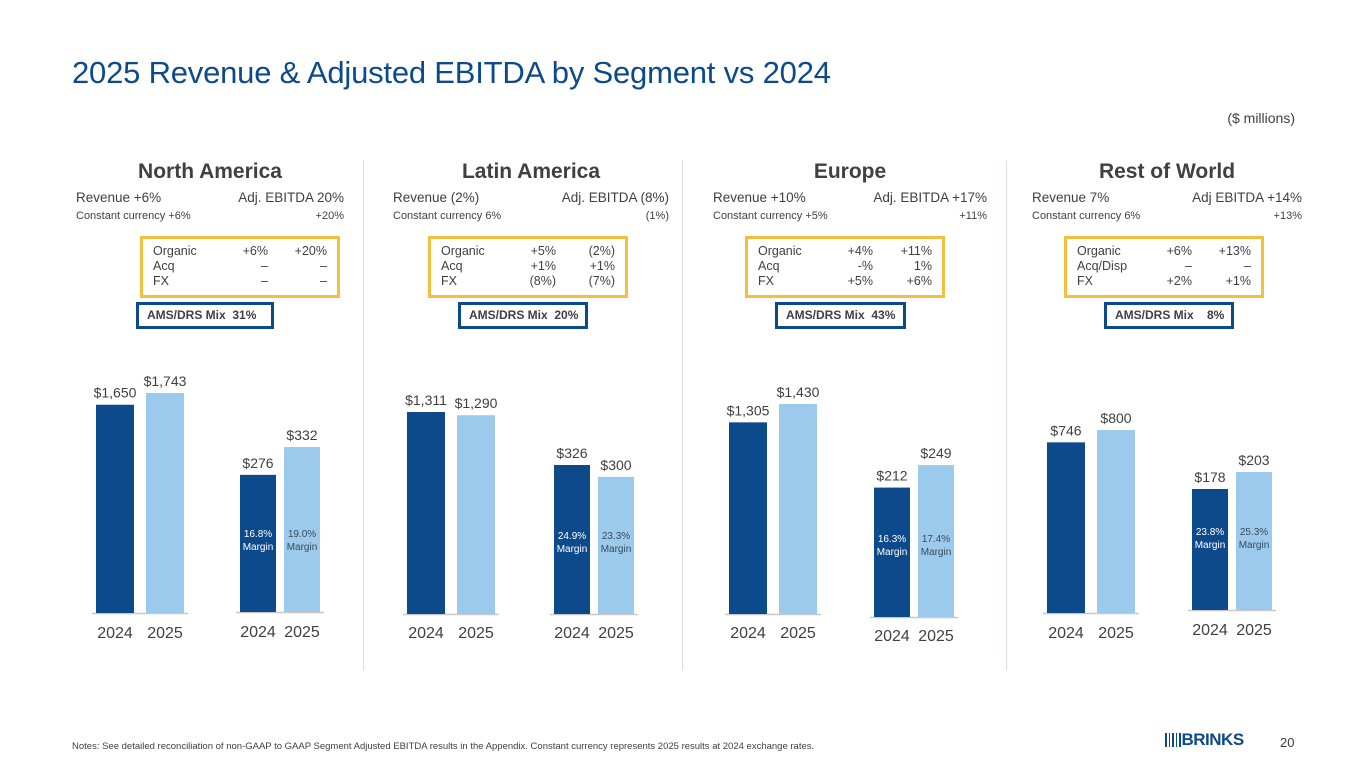 Image resolution: width=1365 pixels, height=768 pixels. Describe the element at coordinates (1169, 315) in the screenshot. I see `ams-drs-mix-badge: AMS/DRS Mix 8%` at that location.